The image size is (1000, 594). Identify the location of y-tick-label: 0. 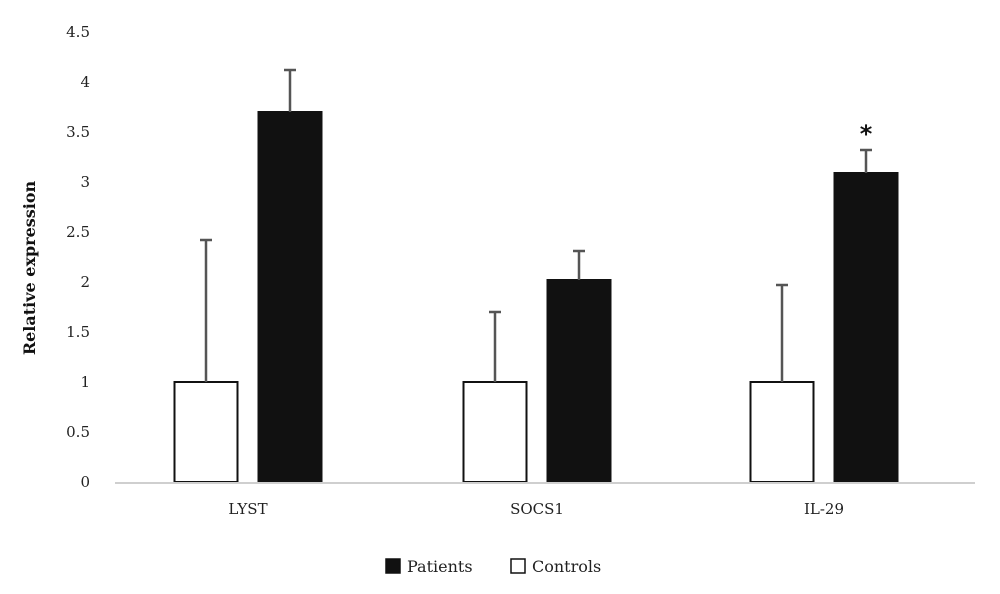
(85, 482).